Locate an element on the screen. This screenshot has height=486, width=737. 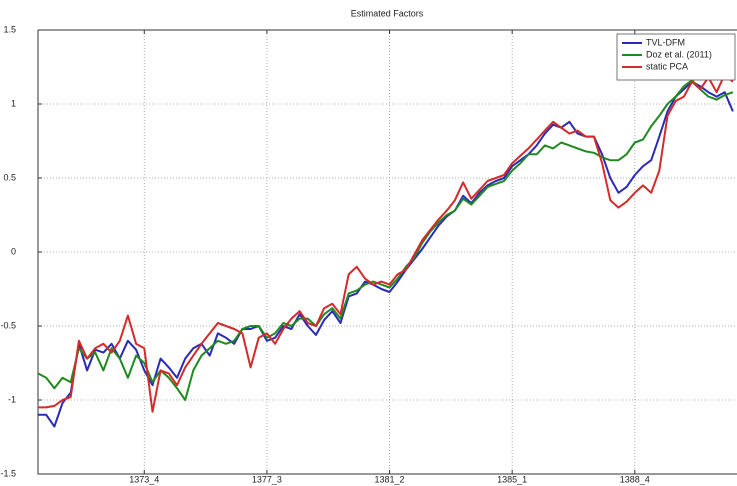
y-tick-label: 0 is located at coordinates (13, 251).